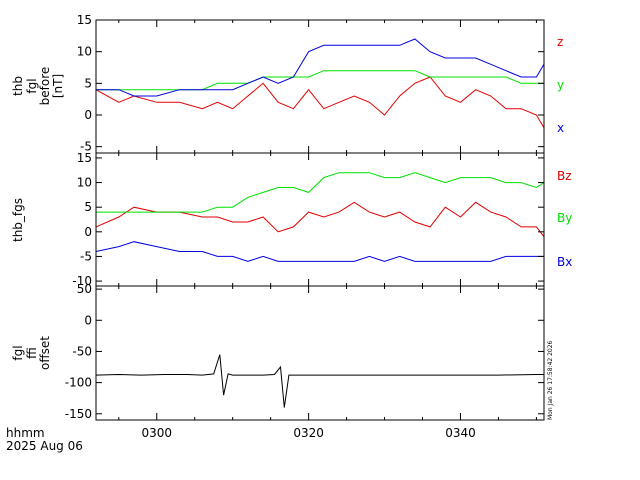  Describe the element at coordinates (18, 352) in the screenshot. I see `panel-3-ylabel-line-1: fgl` at that location.